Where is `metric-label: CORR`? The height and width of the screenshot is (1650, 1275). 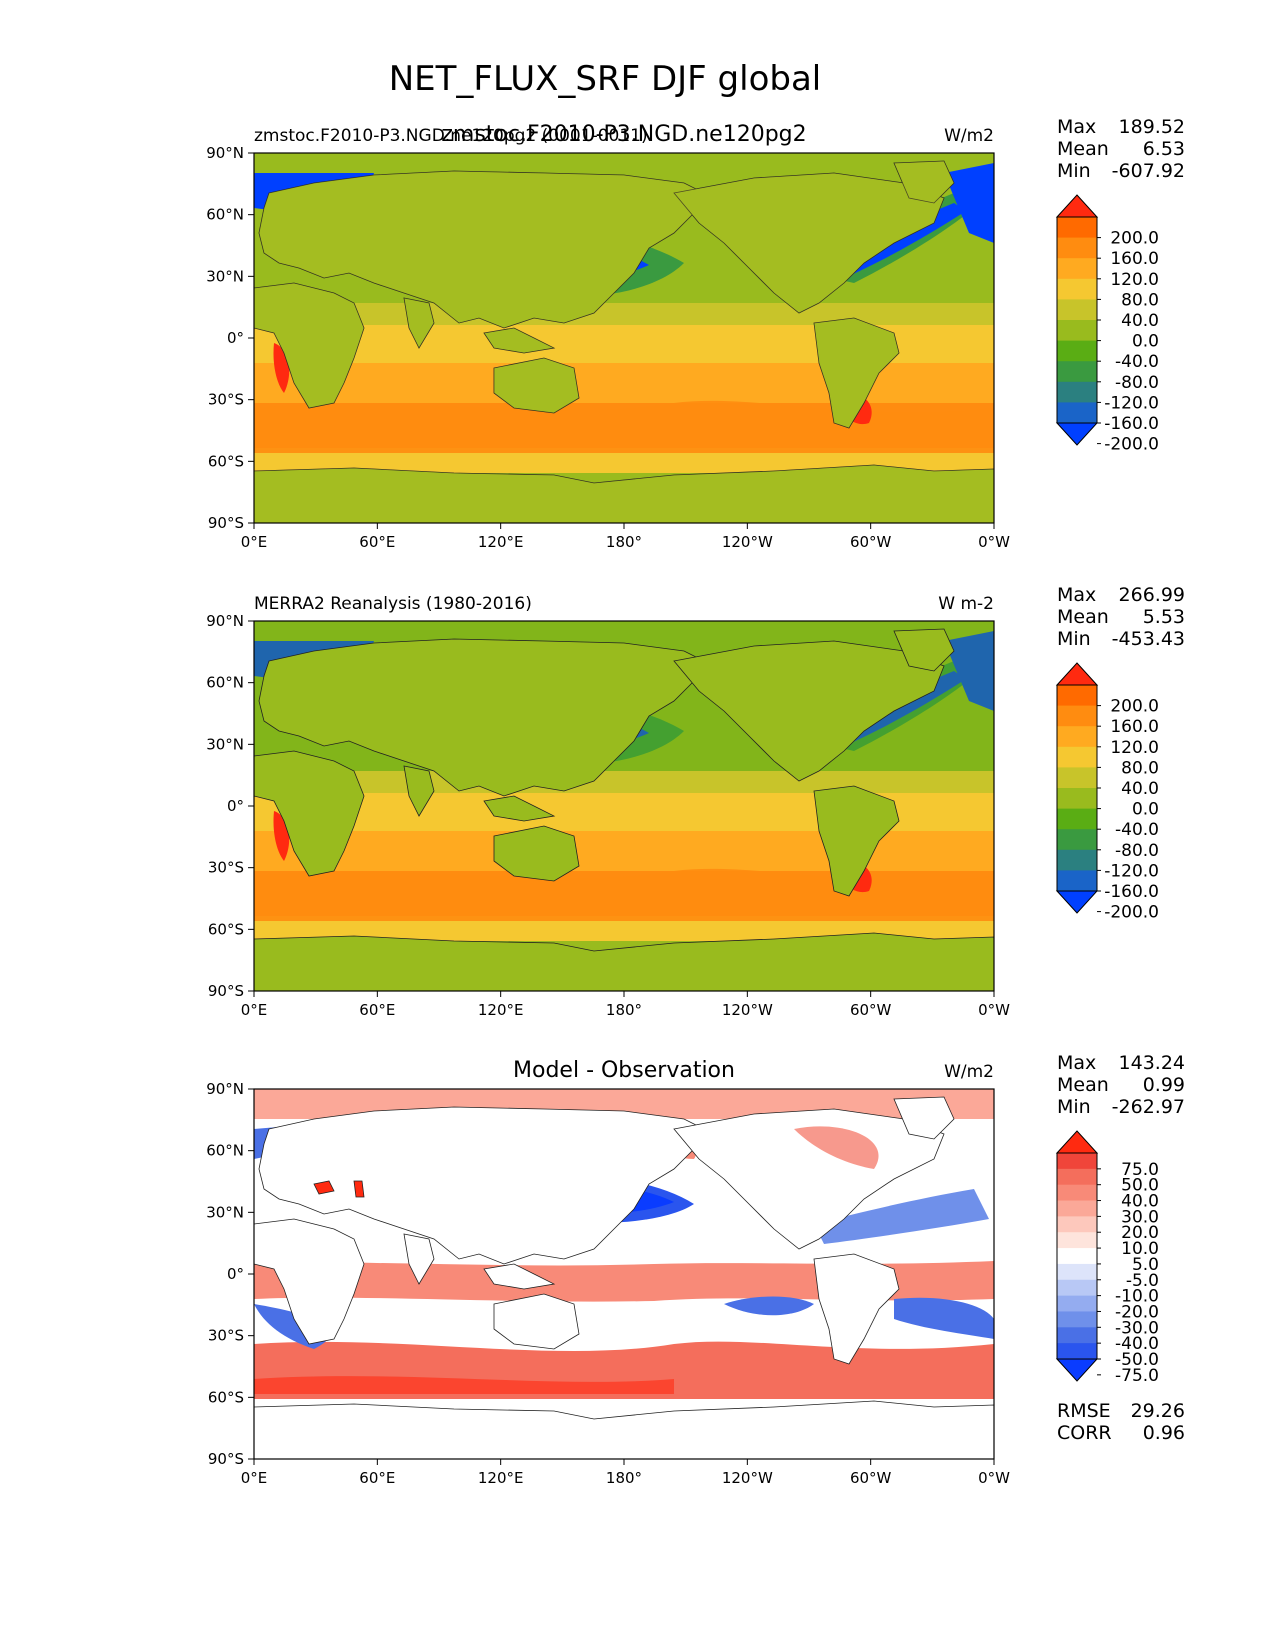
metric-label: CORR is located at coordinates (1084, 1433).